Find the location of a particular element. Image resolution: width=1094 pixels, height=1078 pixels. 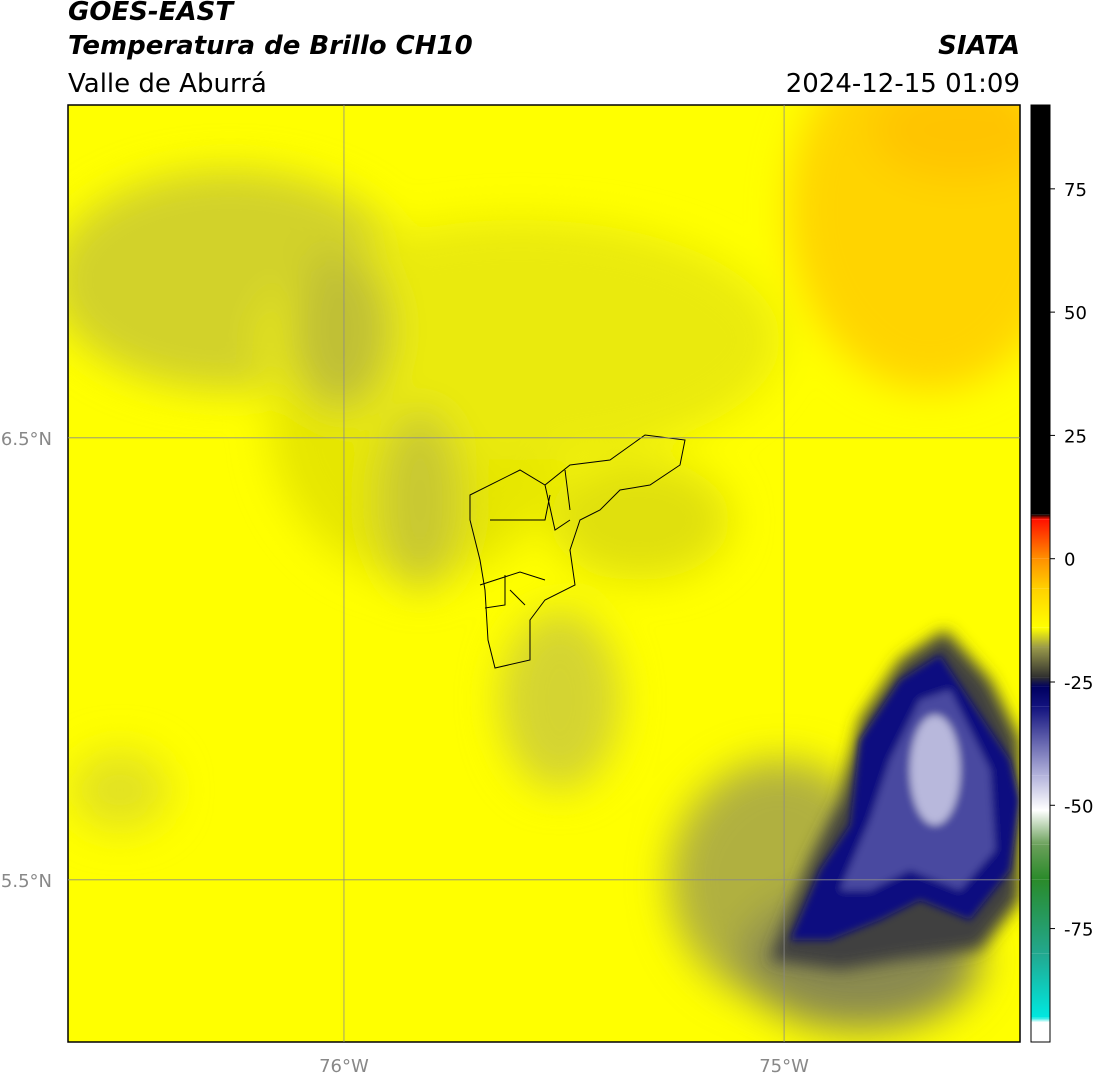

colorbar-tick-label: -25 is located at coordinates (1078, 683).